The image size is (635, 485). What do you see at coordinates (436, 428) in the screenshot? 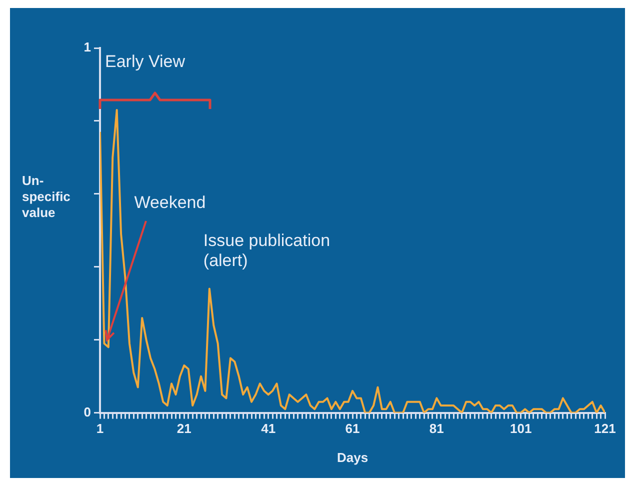
I see `x-tick-label: 81` at bounding box center [436, 428].